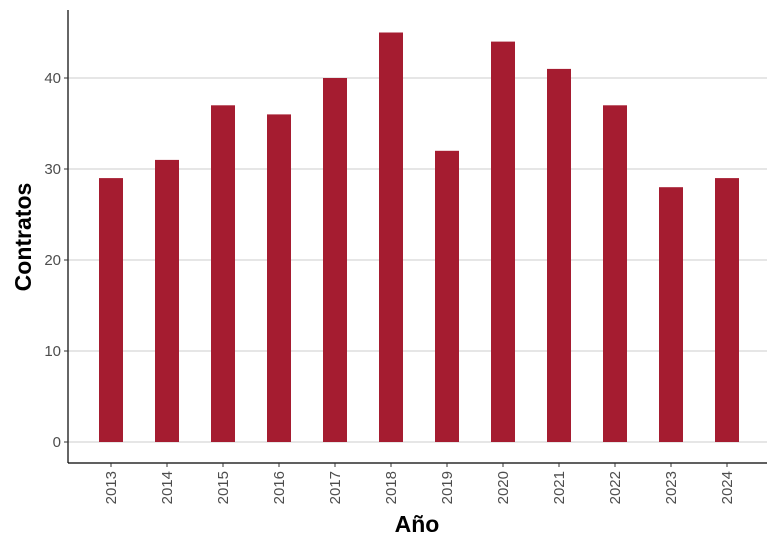  I want to click on bar-2018, so click(391, 237).